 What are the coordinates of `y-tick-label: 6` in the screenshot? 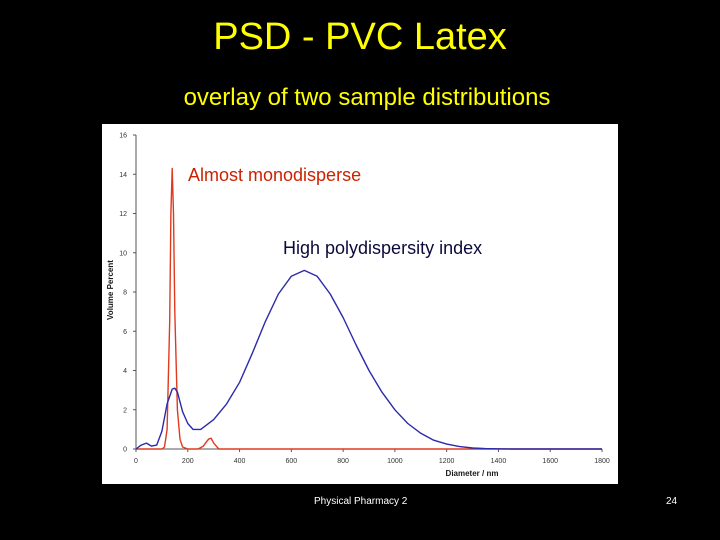 It's located at (125, 332).